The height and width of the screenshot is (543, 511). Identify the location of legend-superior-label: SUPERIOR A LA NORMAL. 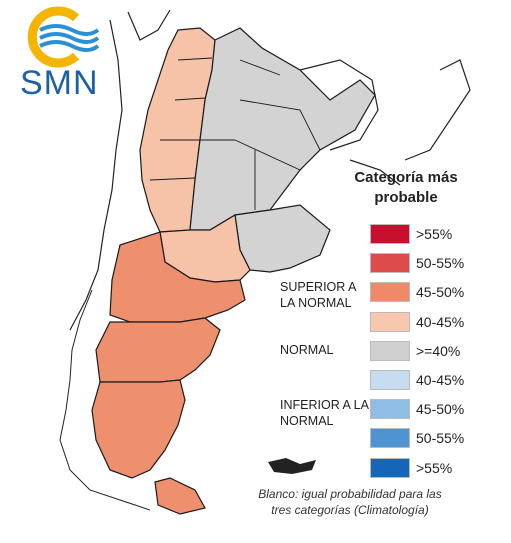
(318, 295).